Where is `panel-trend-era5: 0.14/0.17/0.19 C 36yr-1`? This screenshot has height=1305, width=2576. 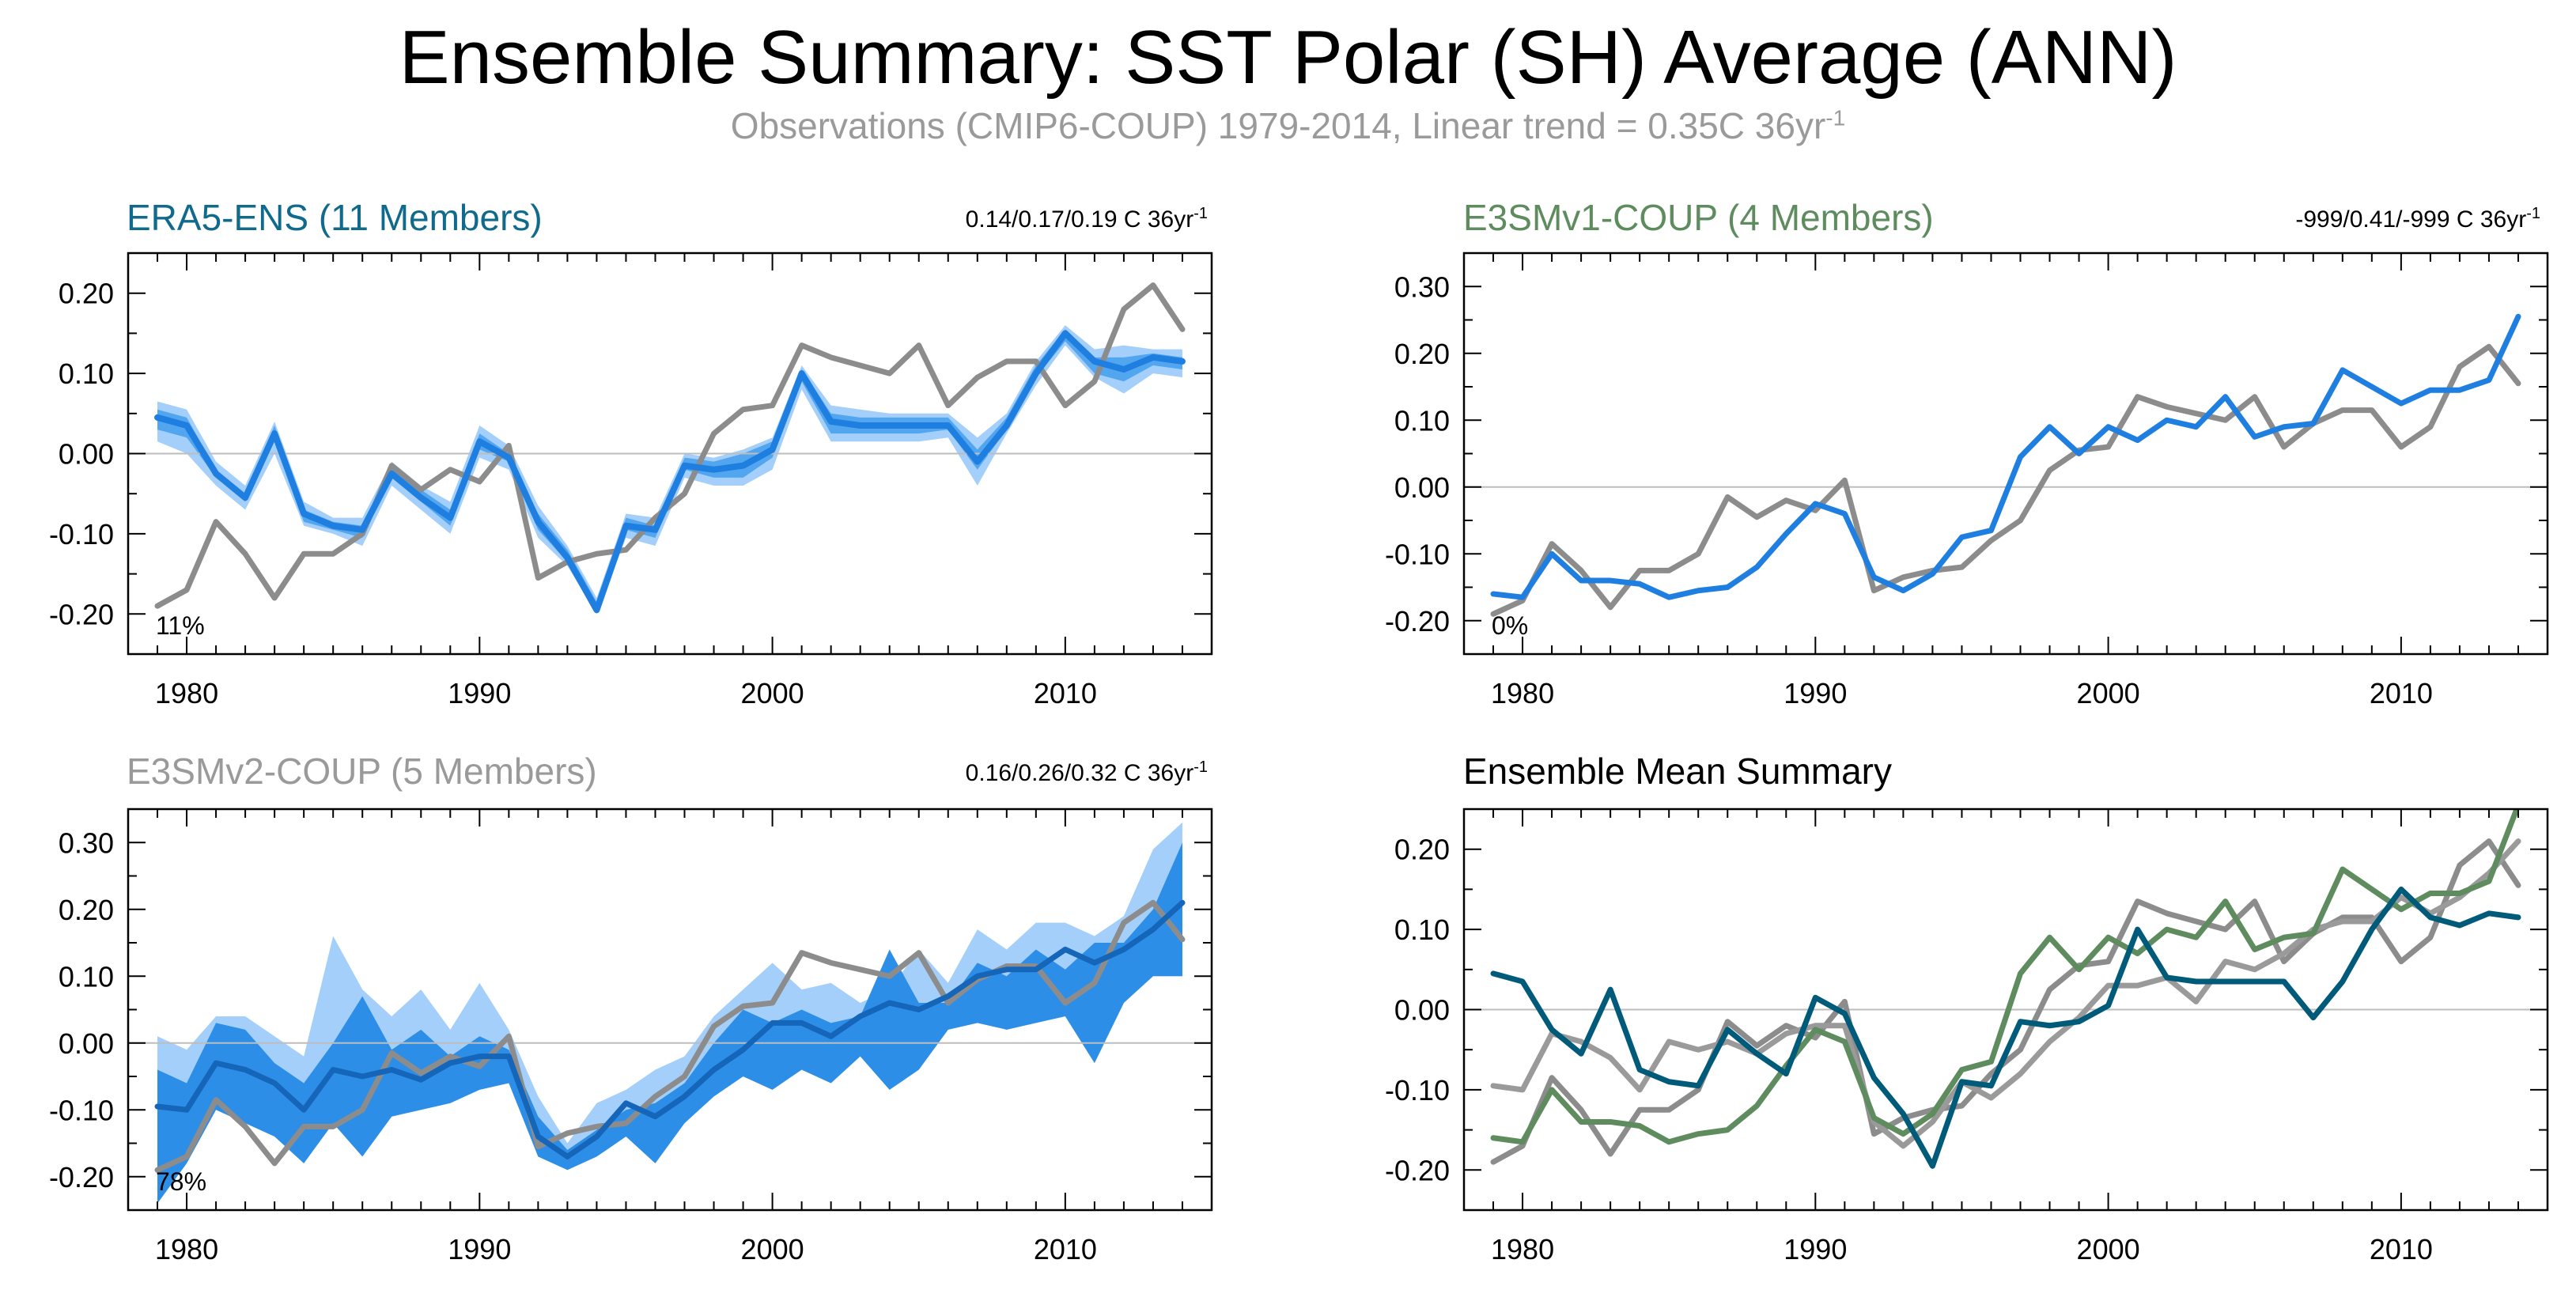
panel-trend-era5: 0.14/0.17/0.19 C 36yr-1 is located at coordinates (1087, 219).